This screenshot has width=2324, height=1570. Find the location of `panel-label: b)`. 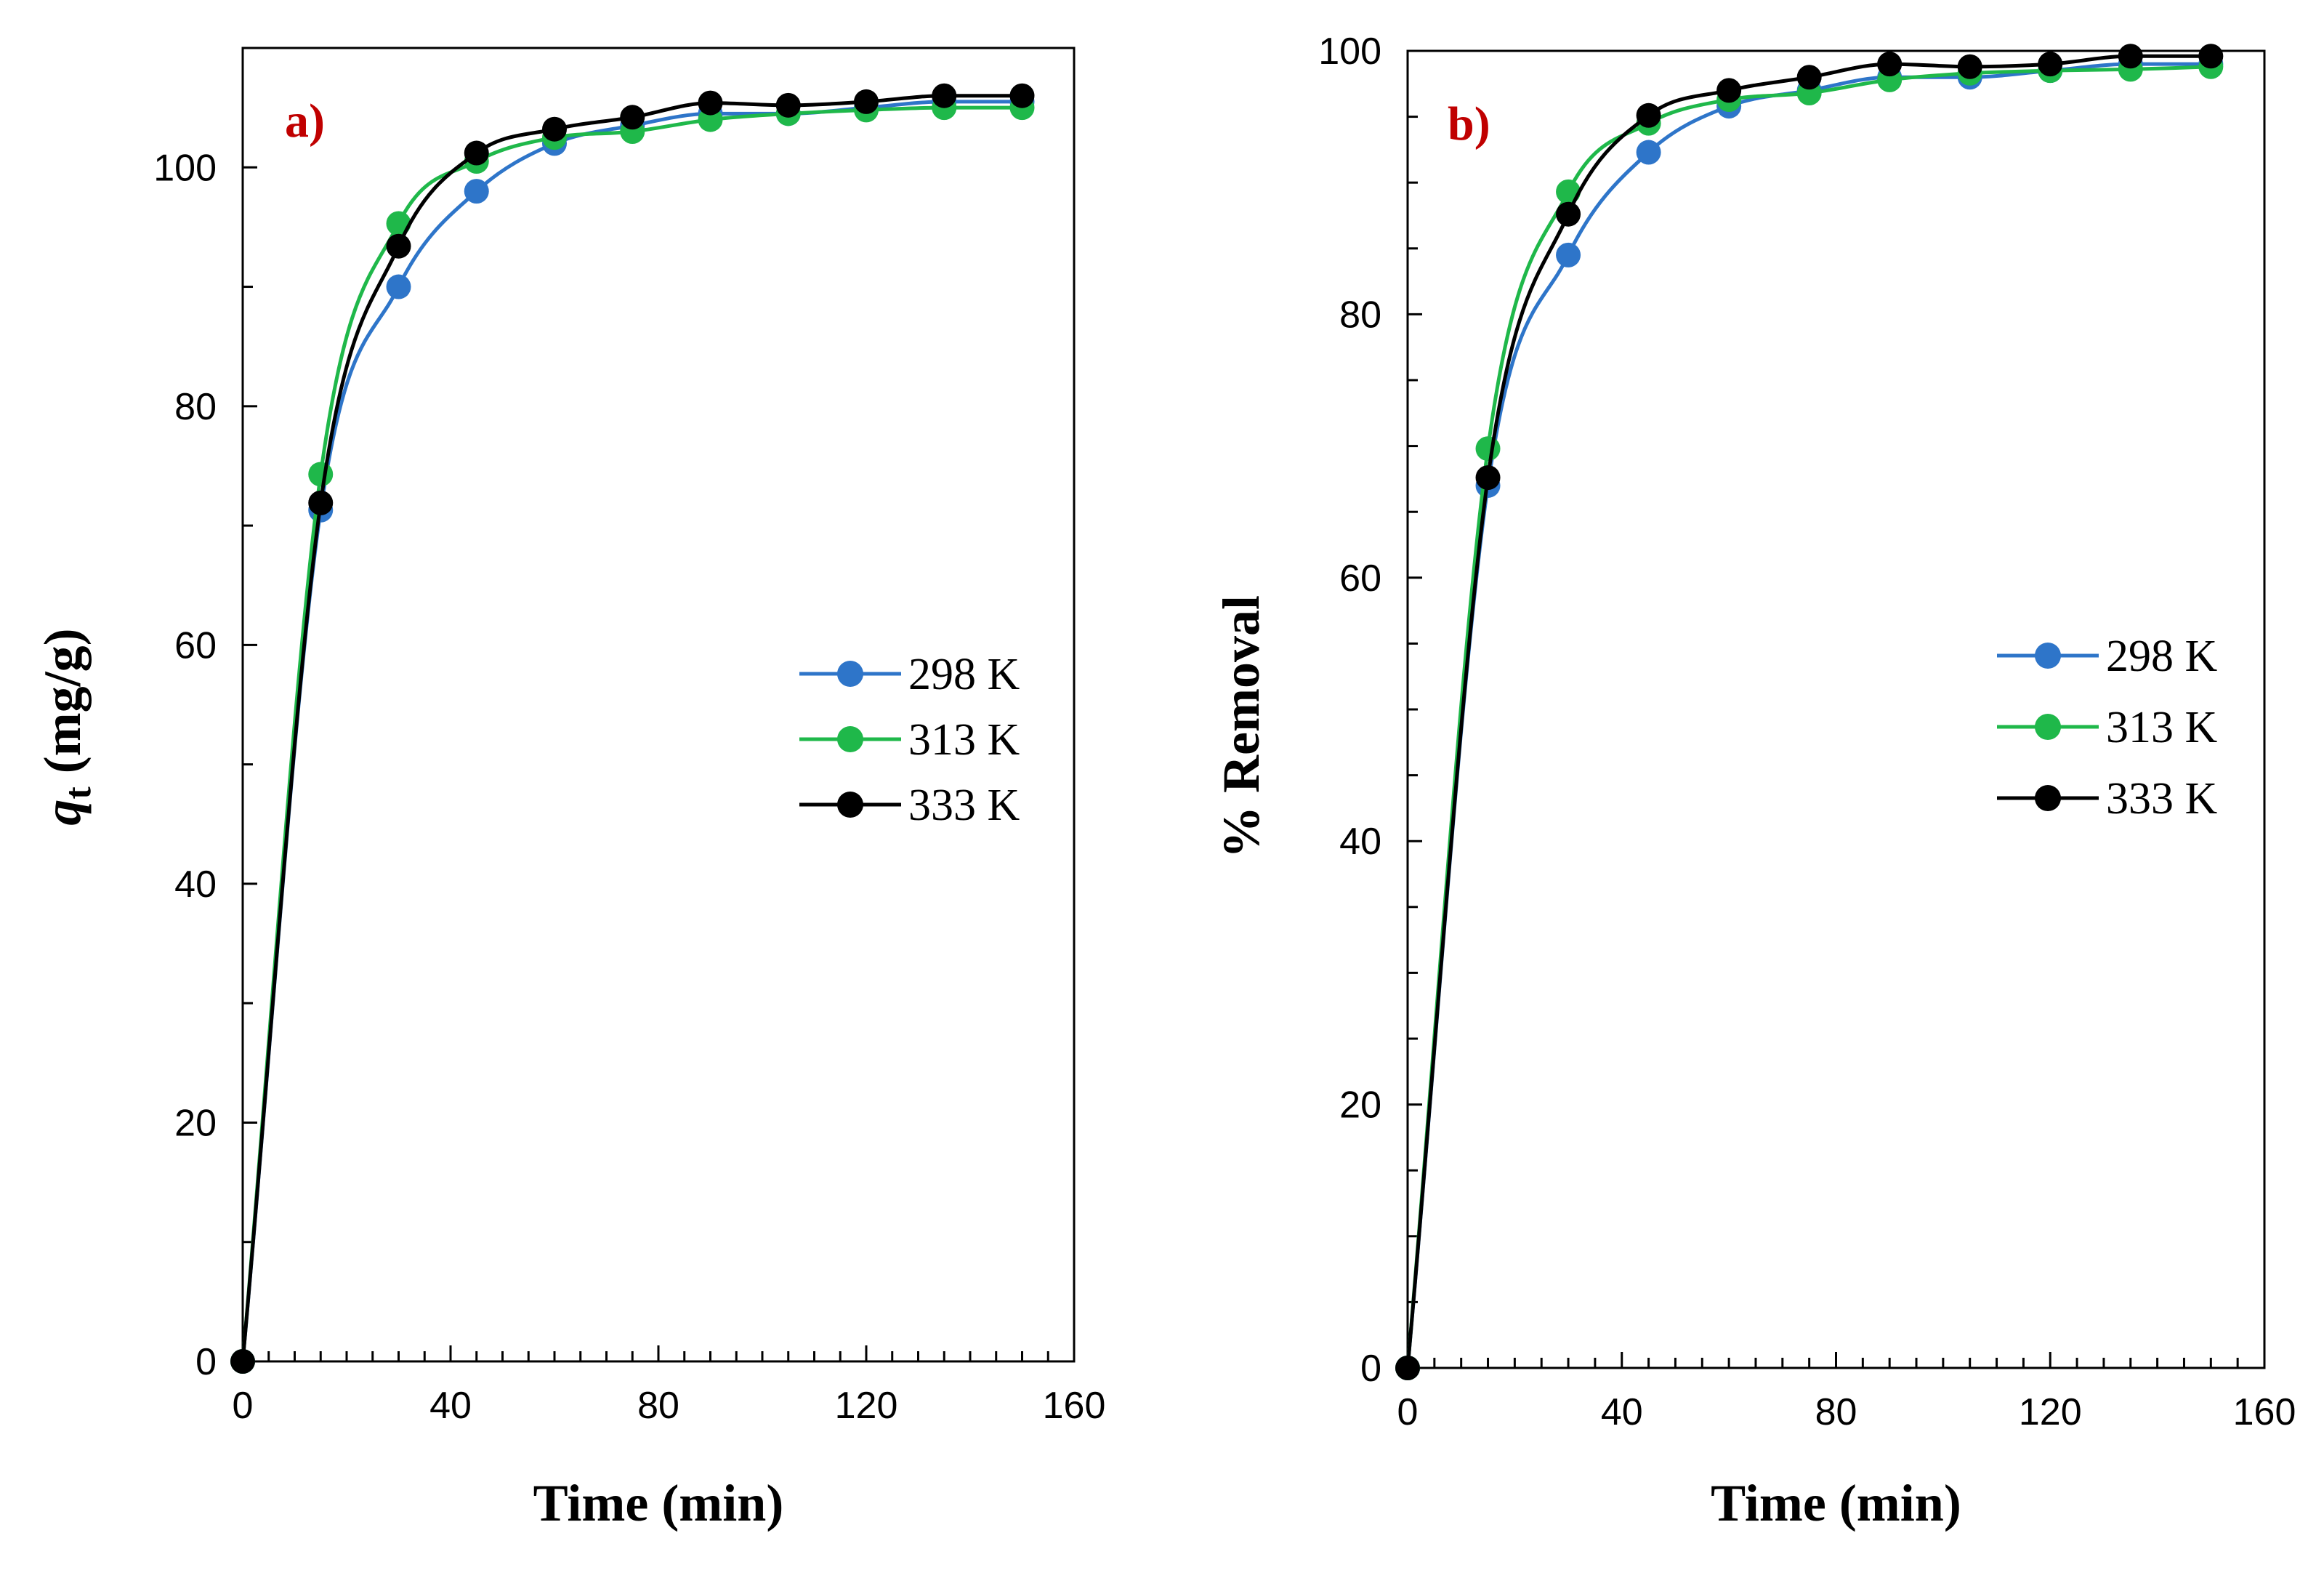

panel-label: b) is located at coordinates (1469, 123).